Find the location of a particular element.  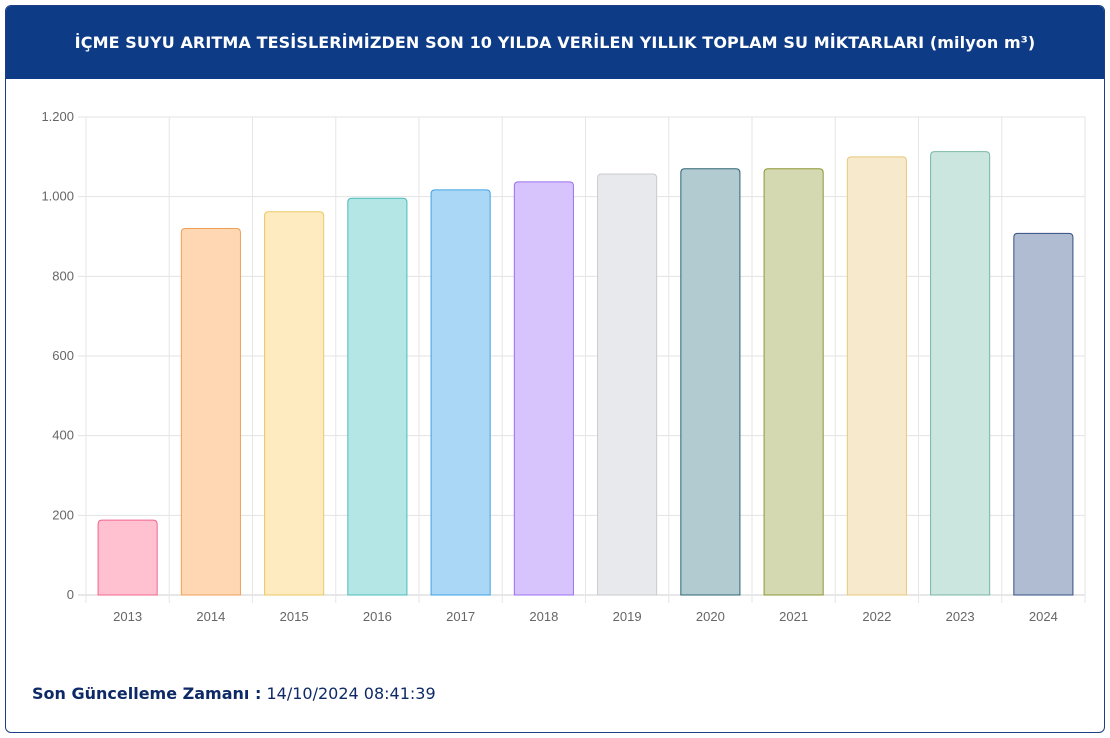

y-tick-label: 1.200 is located at coordinates (57, 116).